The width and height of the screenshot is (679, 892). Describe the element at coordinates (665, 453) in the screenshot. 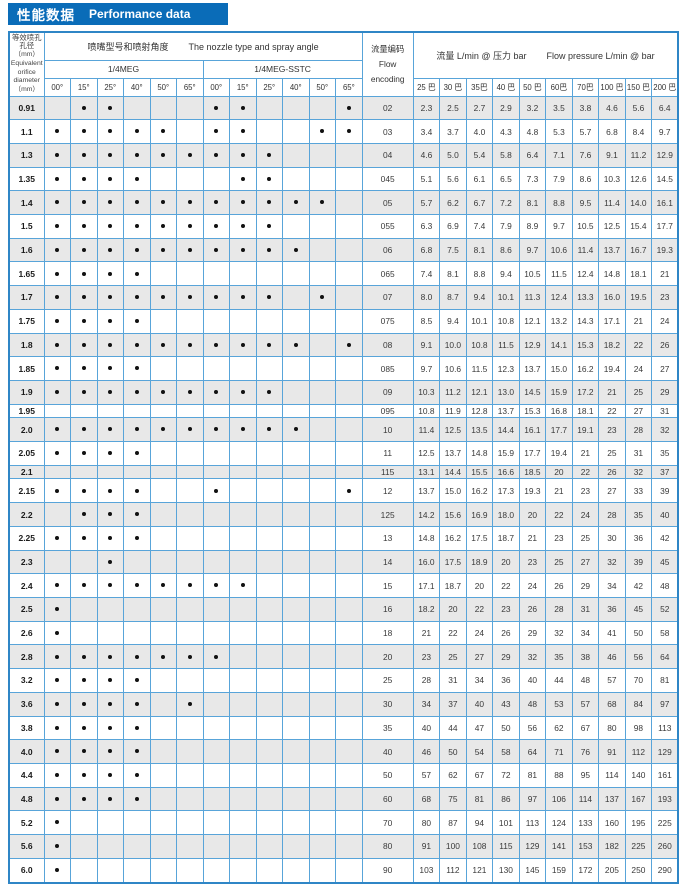

I see `flow-value-cell: 35` at that location.